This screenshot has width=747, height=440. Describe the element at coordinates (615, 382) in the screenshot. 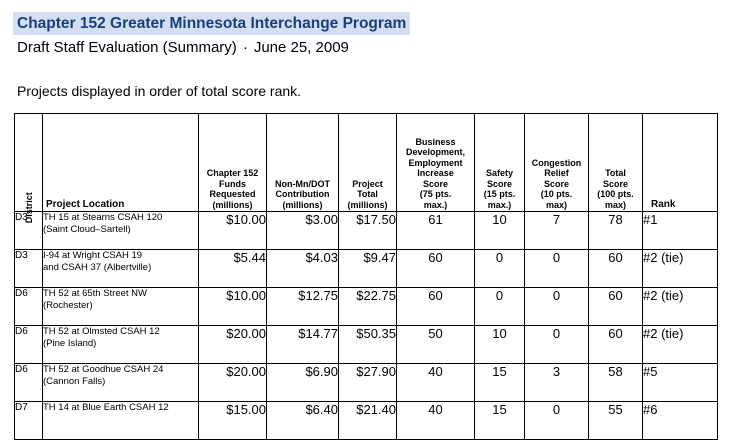

I see `total-score-cell: 58` at that location.